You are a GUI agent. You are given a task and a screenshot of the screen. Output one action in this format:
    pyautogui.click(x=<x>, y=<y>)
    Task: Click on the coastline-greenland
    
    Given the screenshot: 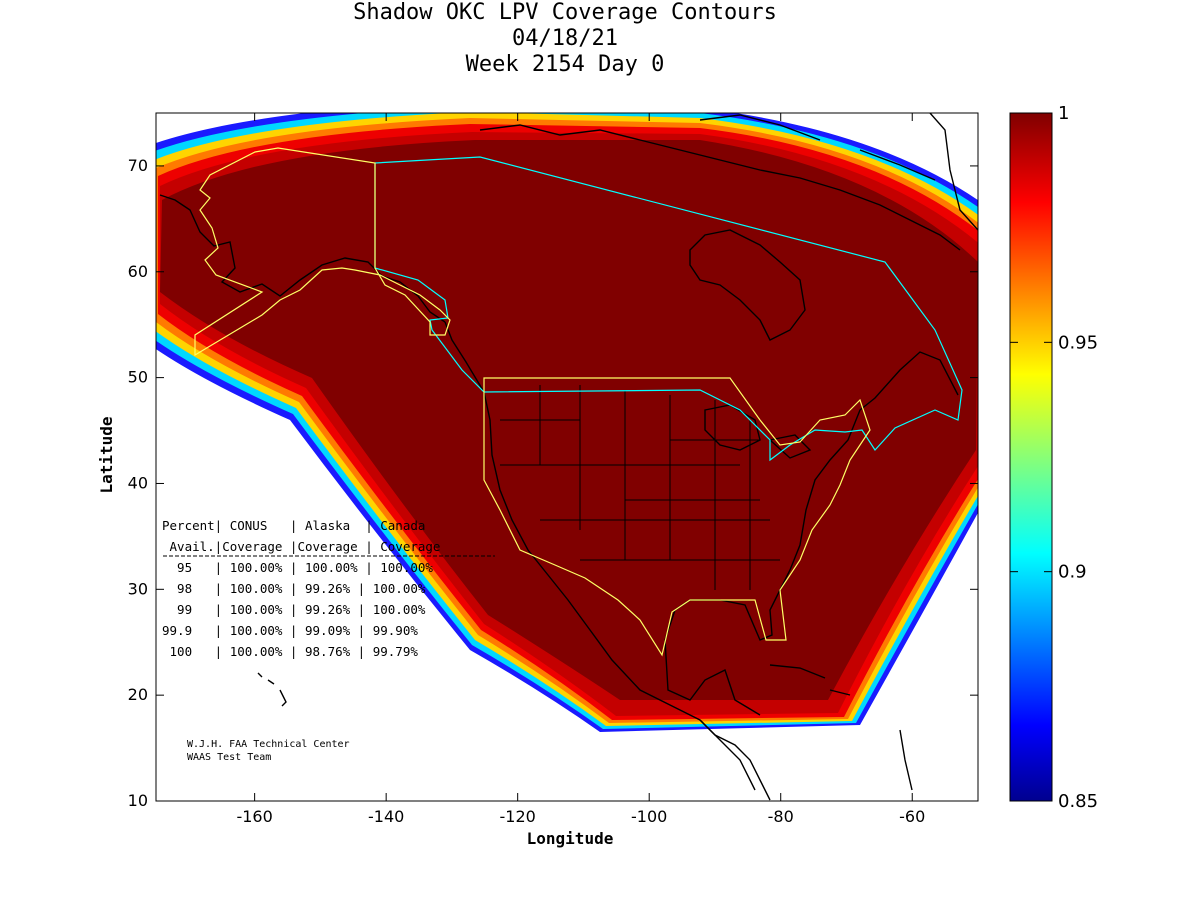 What is the action you would take?
    pyautogui.click(x=953, y=172)
    